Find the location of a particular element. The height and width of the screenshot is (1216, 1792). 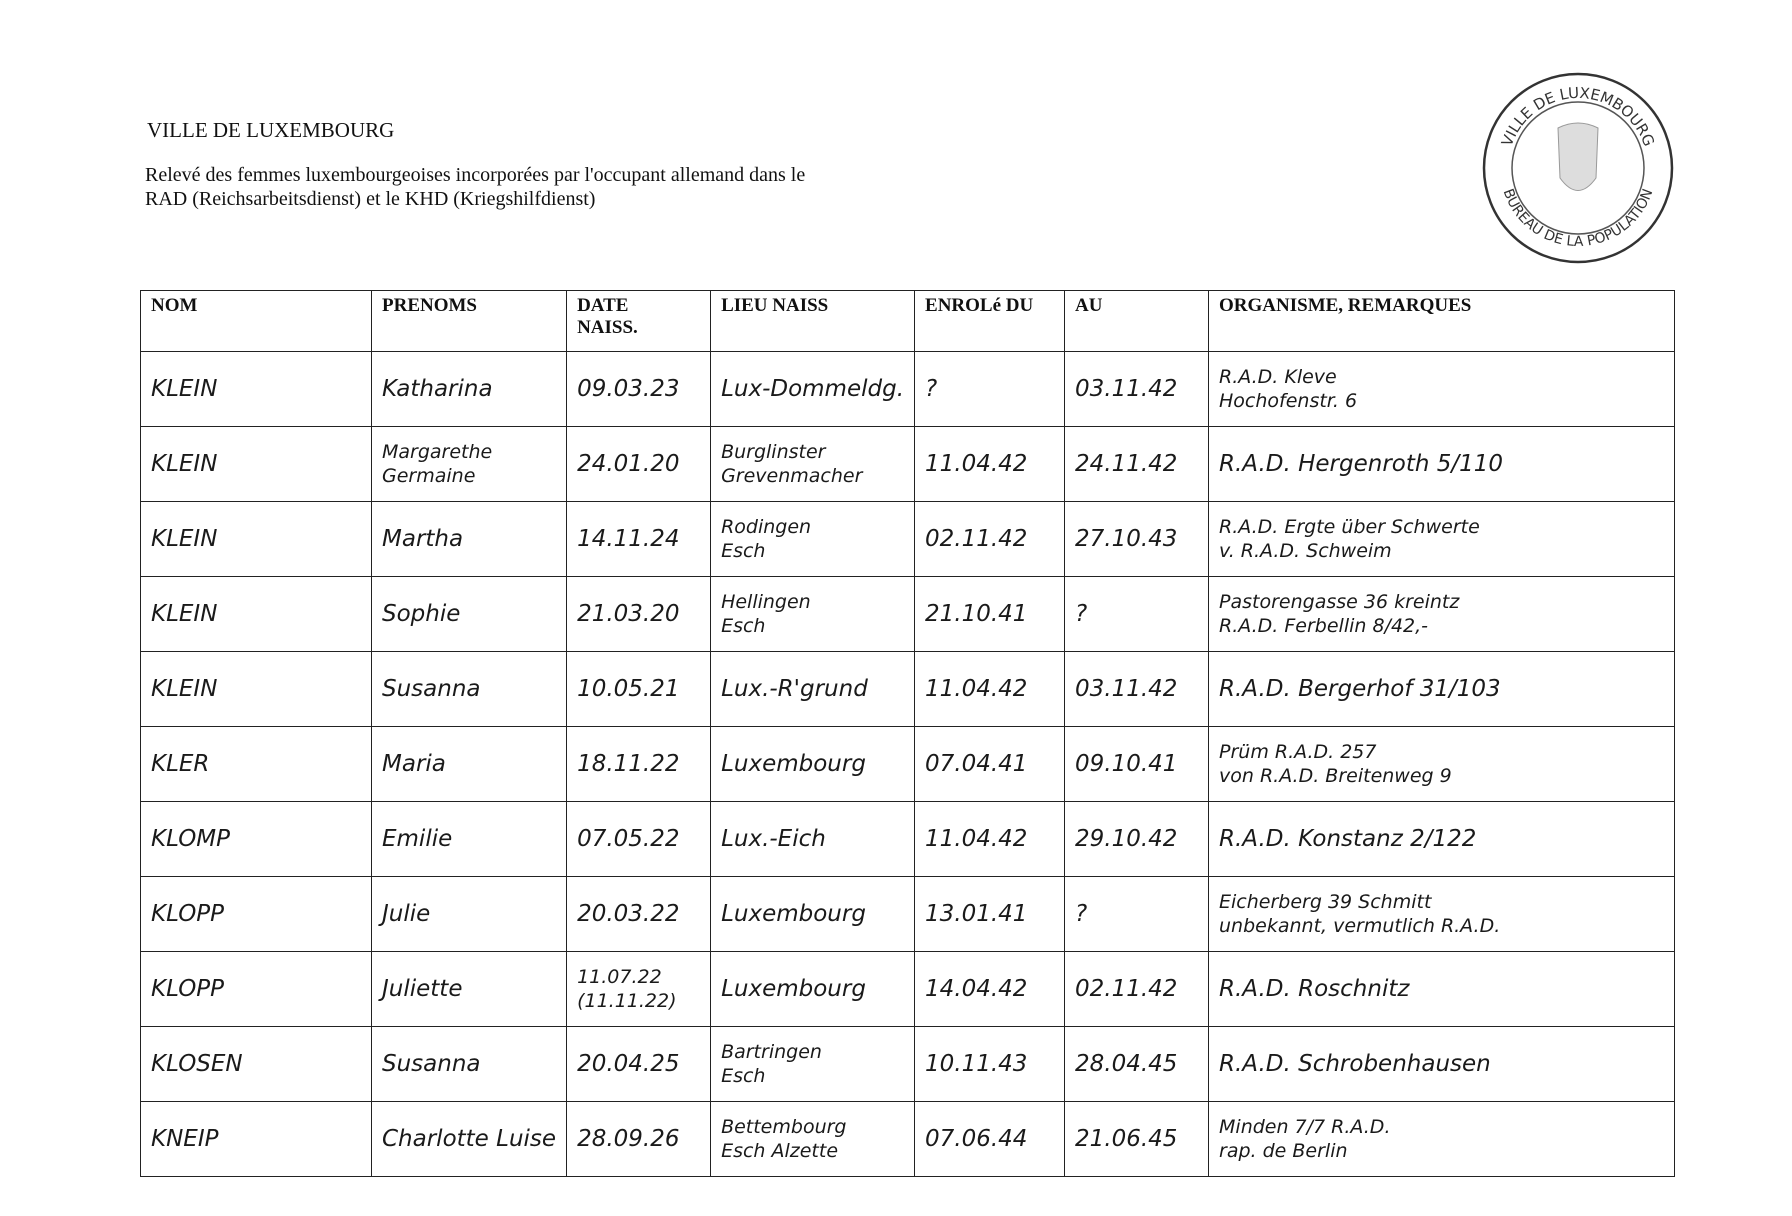

cell-line: 14.11.24 is located at coordinates (628, 539).